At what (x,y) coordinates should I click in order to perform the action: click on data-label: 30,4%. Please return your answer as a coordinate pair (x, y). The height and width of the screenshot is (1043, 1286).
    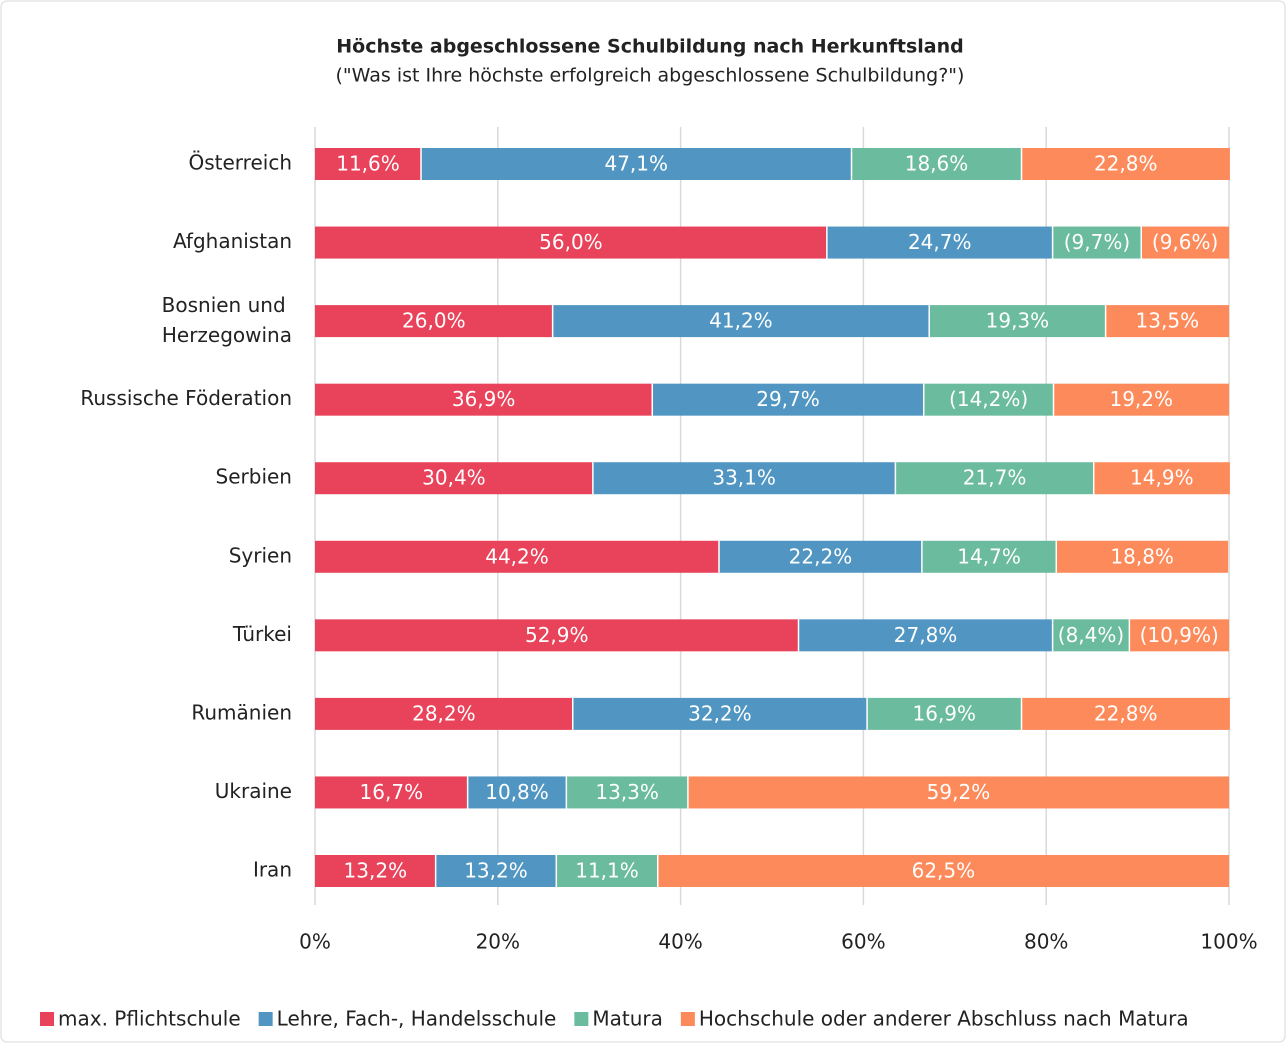
    Looking at the image, I should click on (454, 478).